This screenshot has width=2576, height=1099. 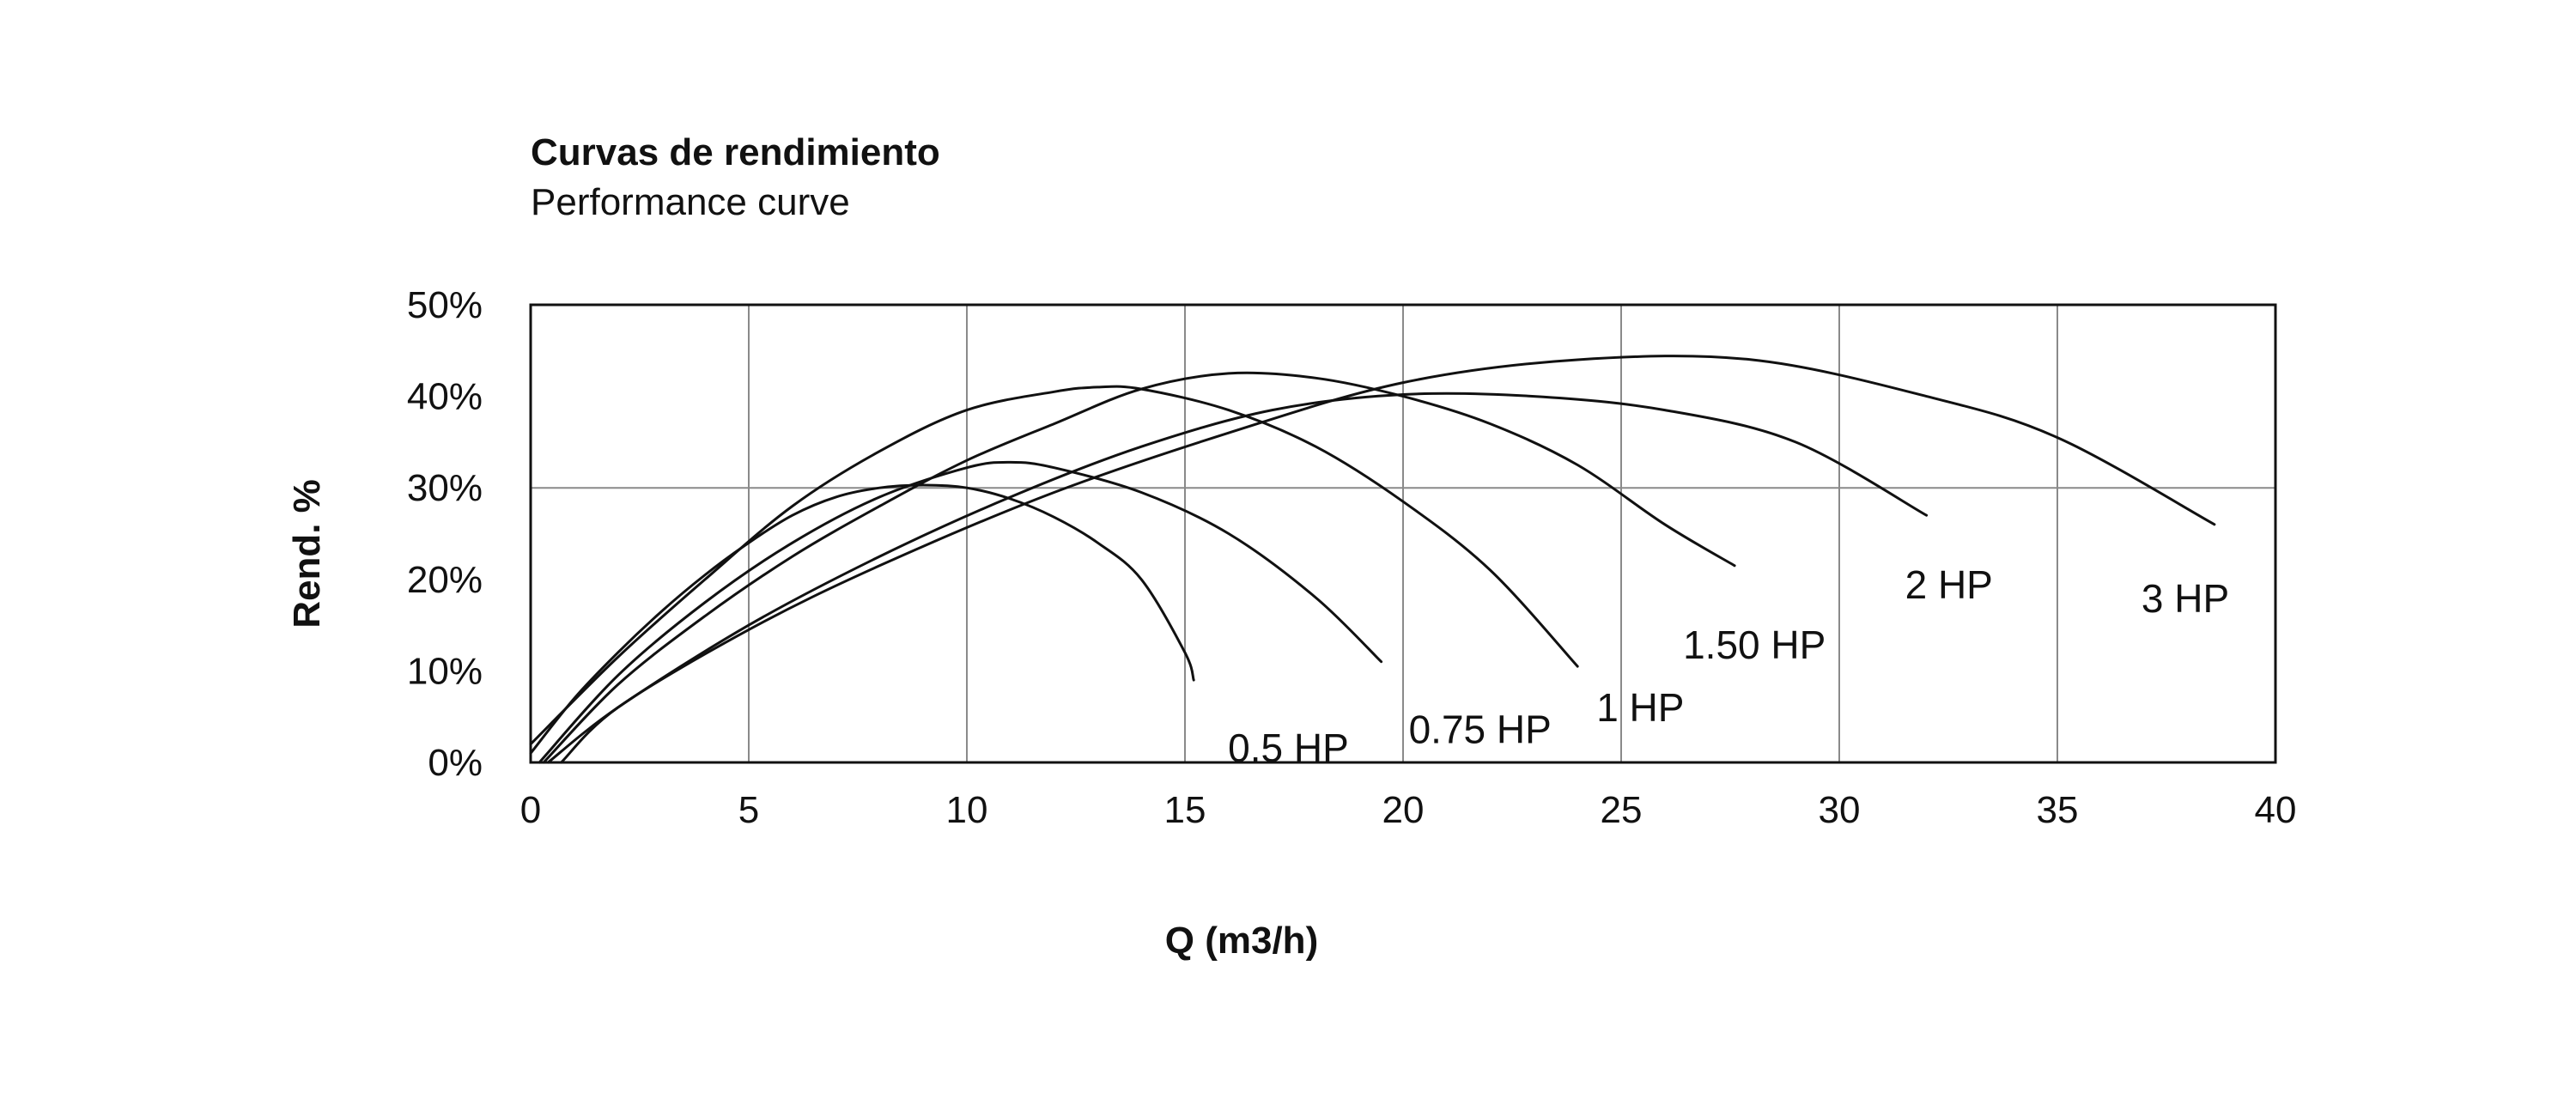 What do you see at coordinates (1640, 707) in the screenshot?
I see `series-label: 1 HP` at bounding box center [1640, 707].